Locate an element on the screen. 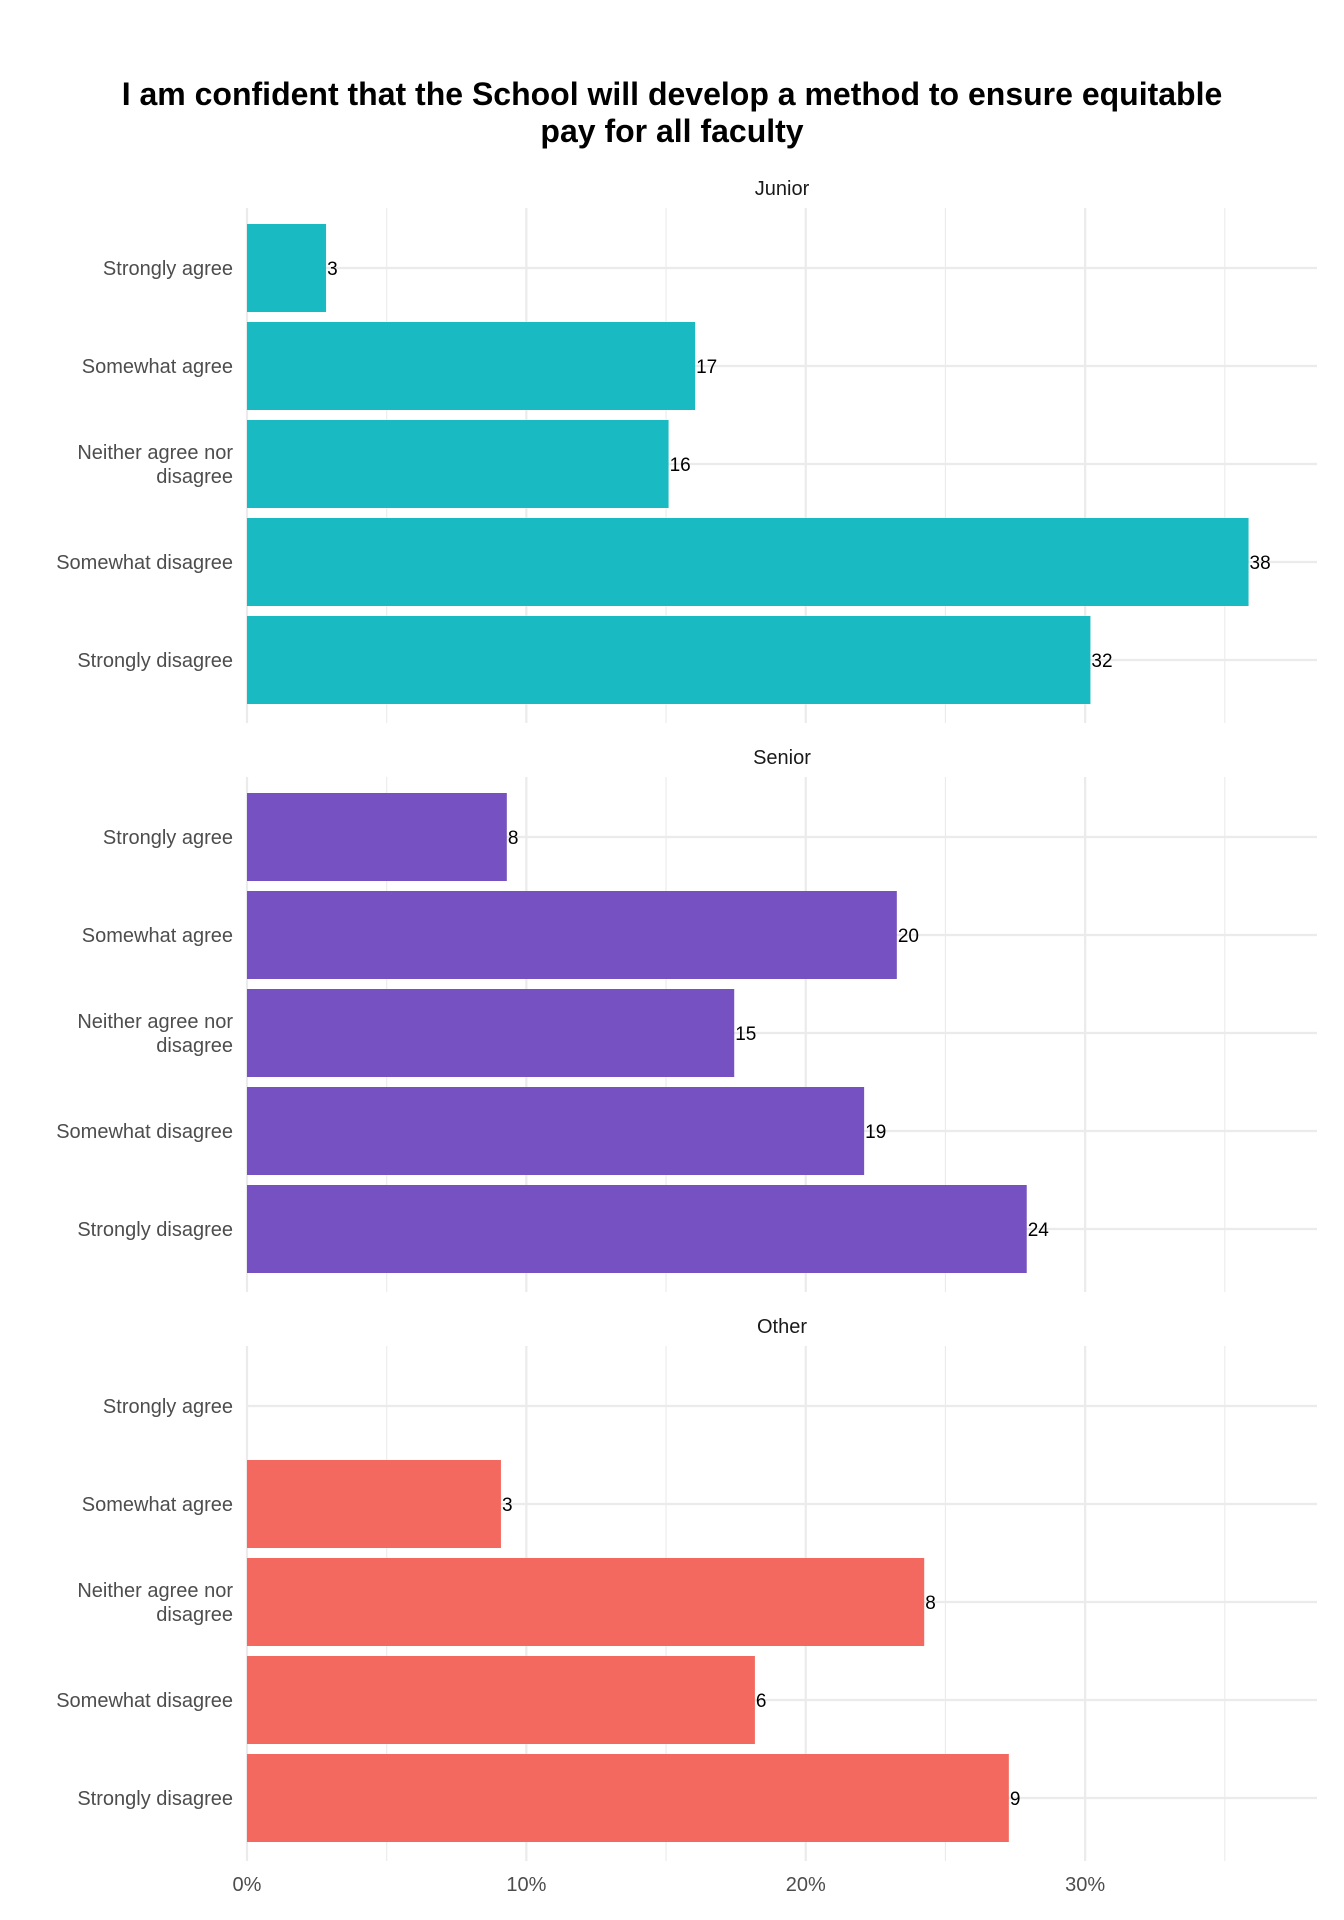 The height and width of the screenshot is (1920, 1344). x-tick-label: 20% is located at coordinates (806, 1885).